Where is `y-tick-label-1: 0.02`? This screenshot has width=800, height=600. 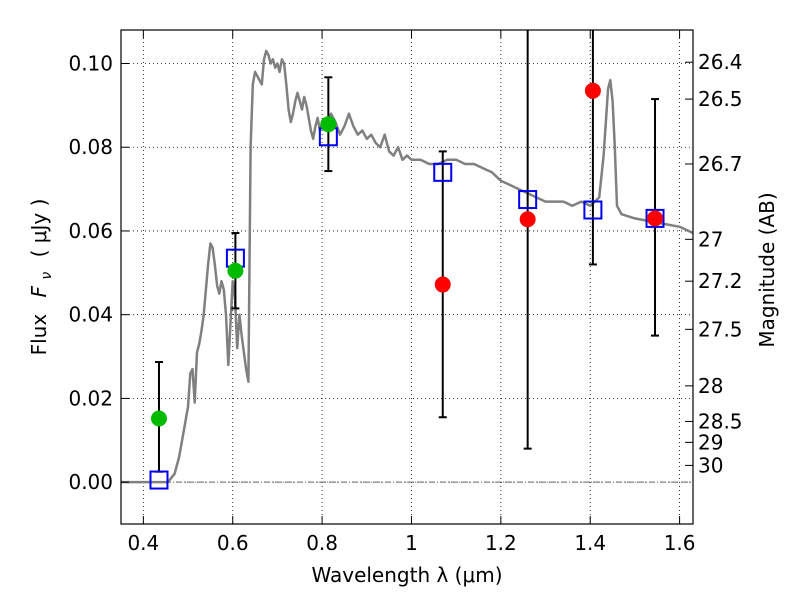 y-tick-label-1: 0.02 is located at coordinates (90, 398).